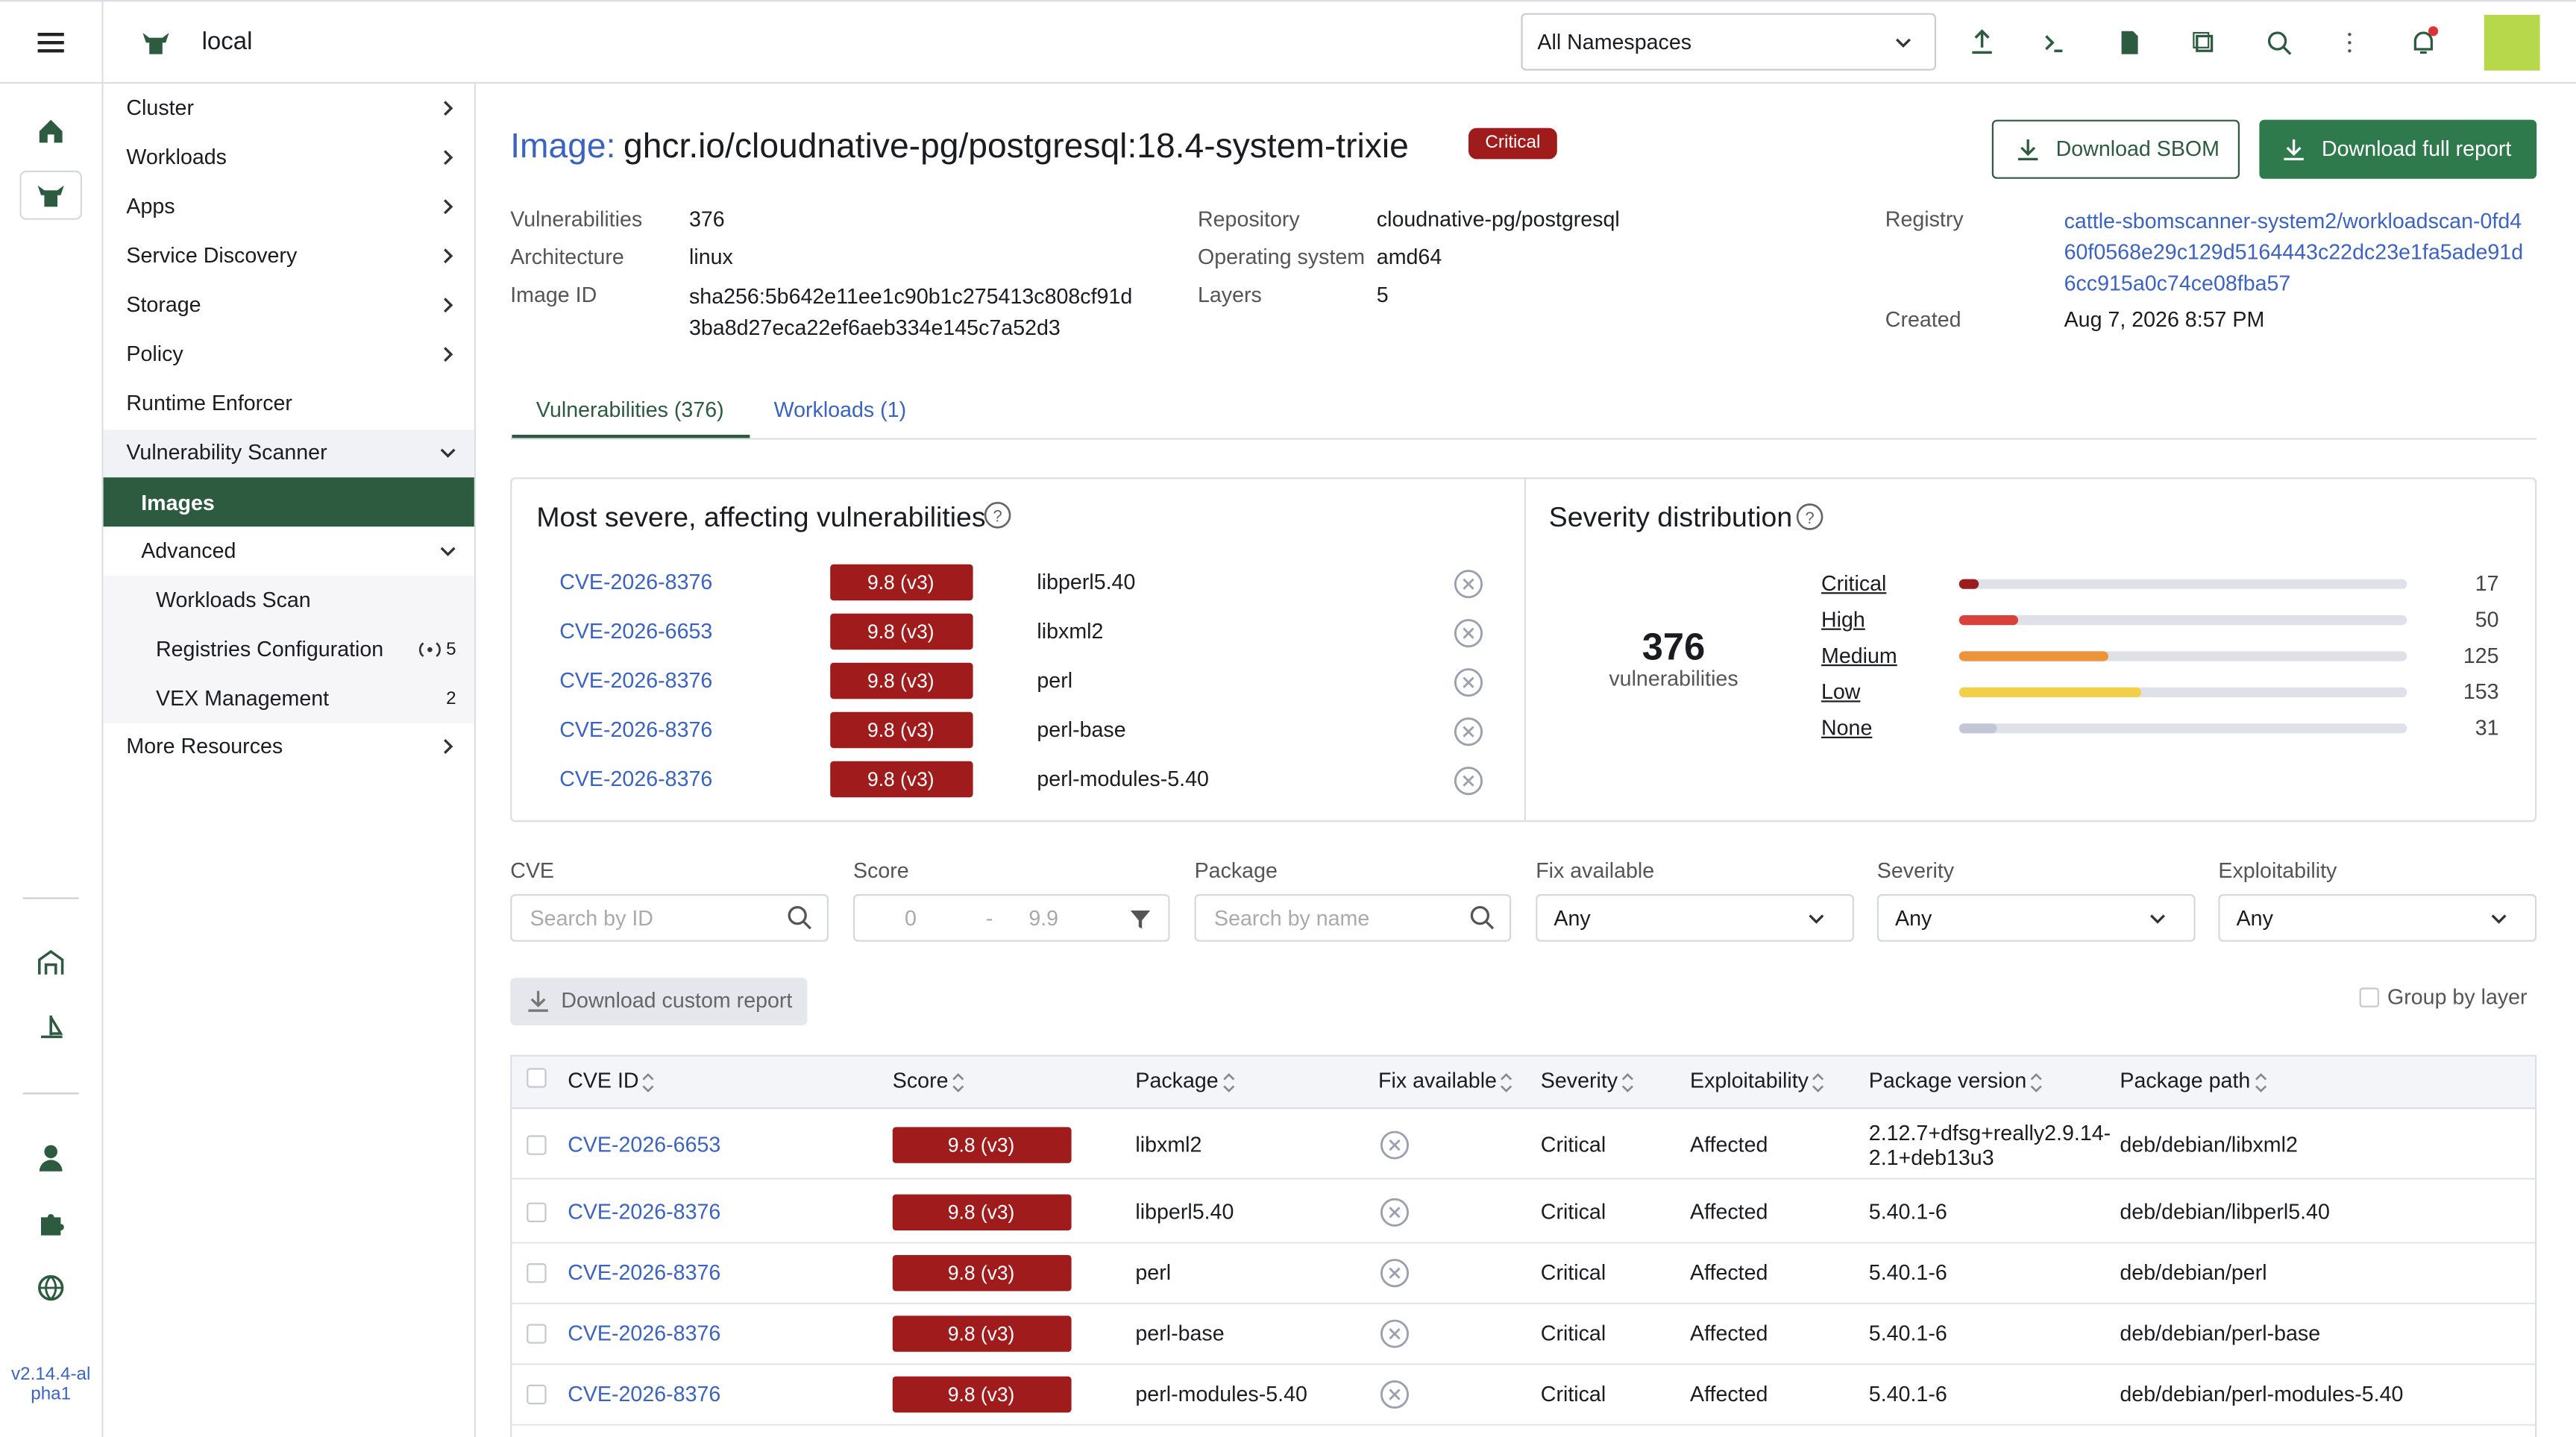 This screenshot has width=2576, height=1437. I want to click on home-link, so click(51, 131).